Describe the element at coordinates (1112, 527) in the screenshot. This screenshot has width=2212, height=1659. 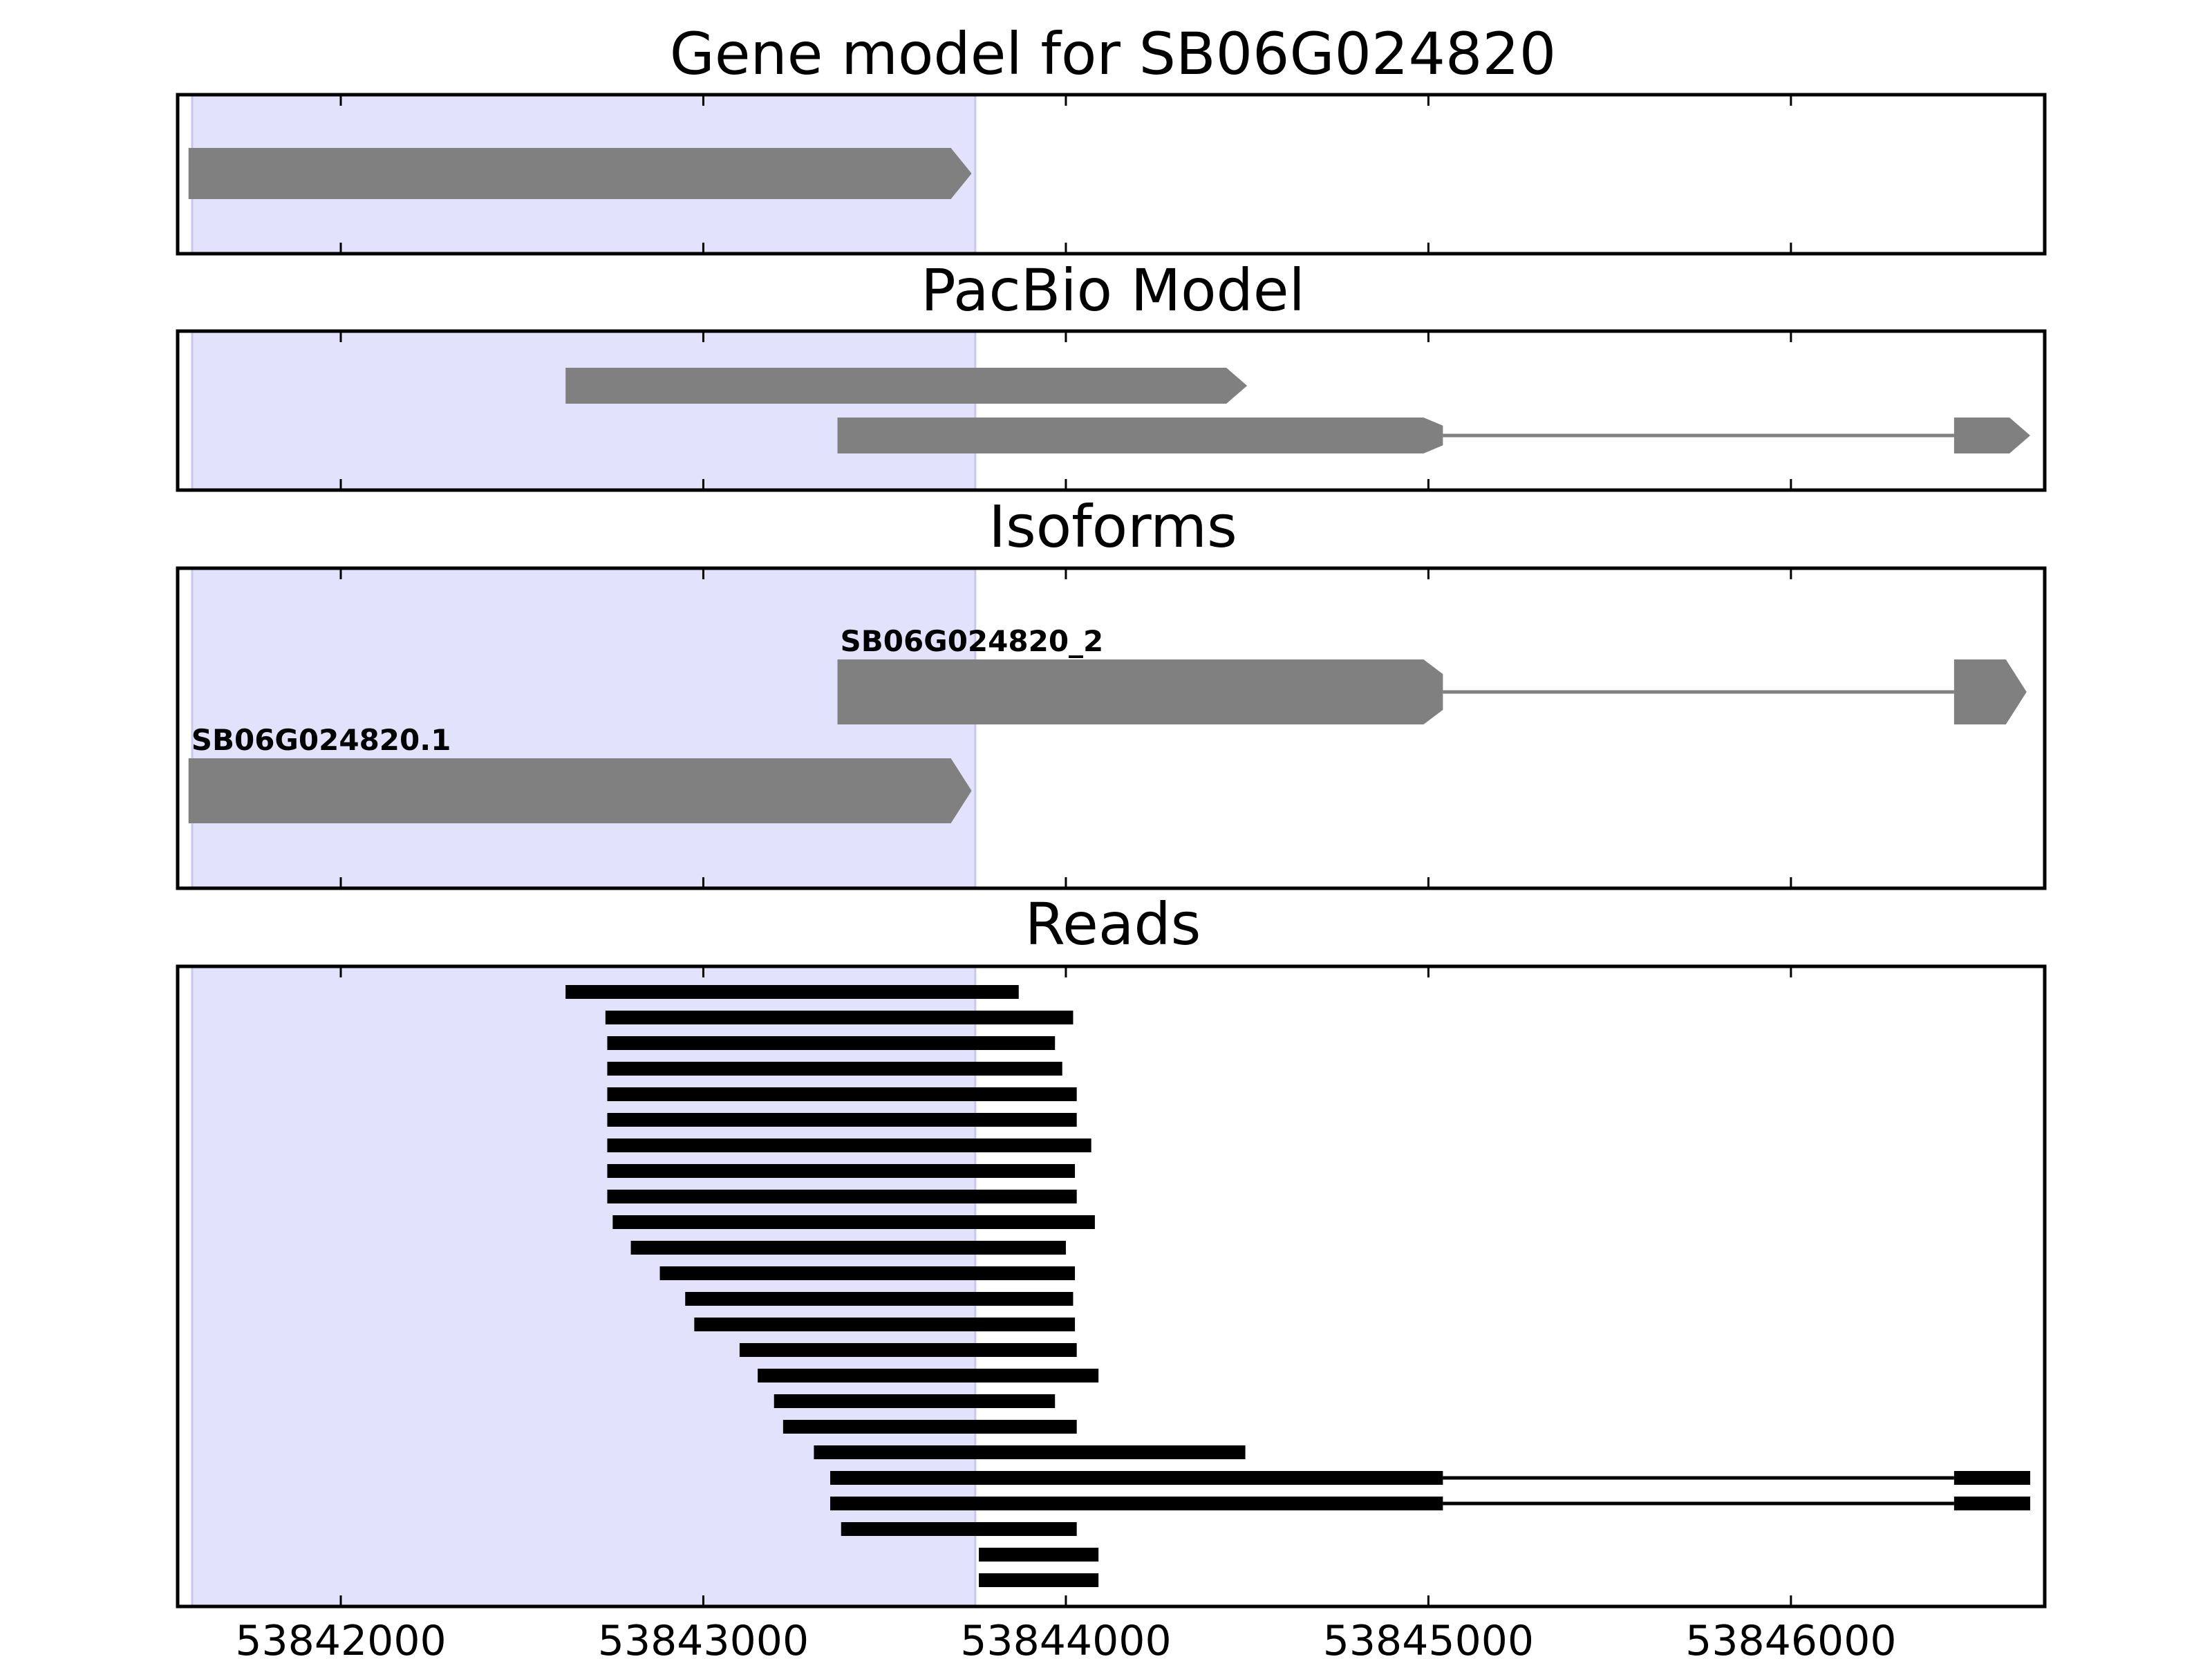
I see `isoforms-title: Isoforms` at that location.